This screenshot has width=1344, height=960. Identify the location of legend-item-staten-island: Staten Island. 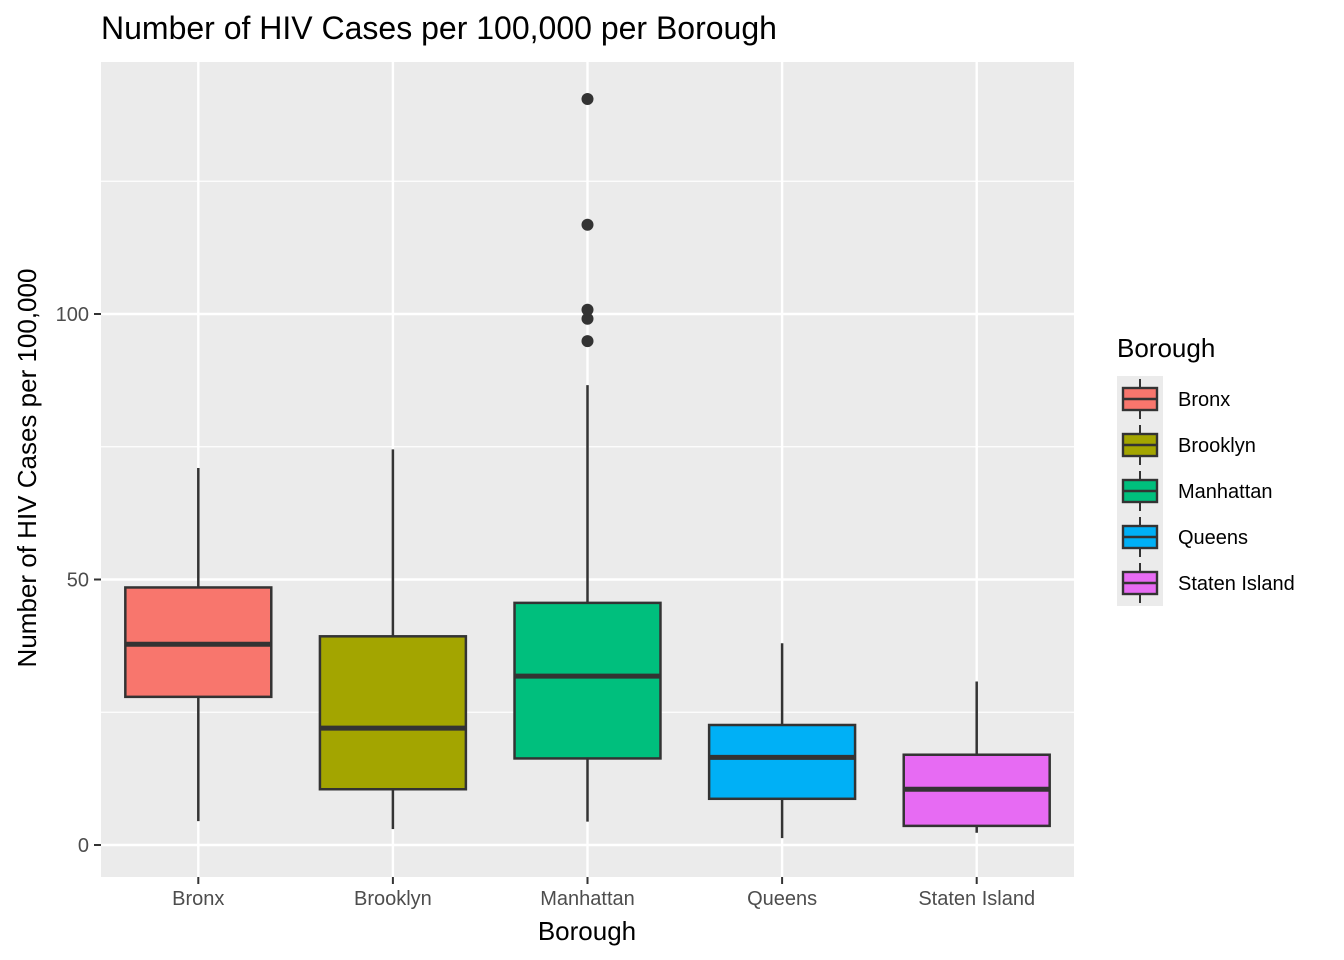
(1208, 583).